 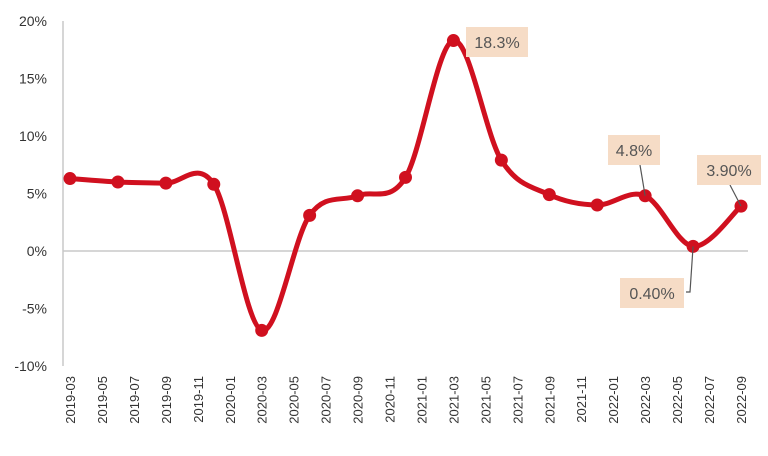 I want to click on x-tick-label: 2020-01, so click(x=230, y=400).